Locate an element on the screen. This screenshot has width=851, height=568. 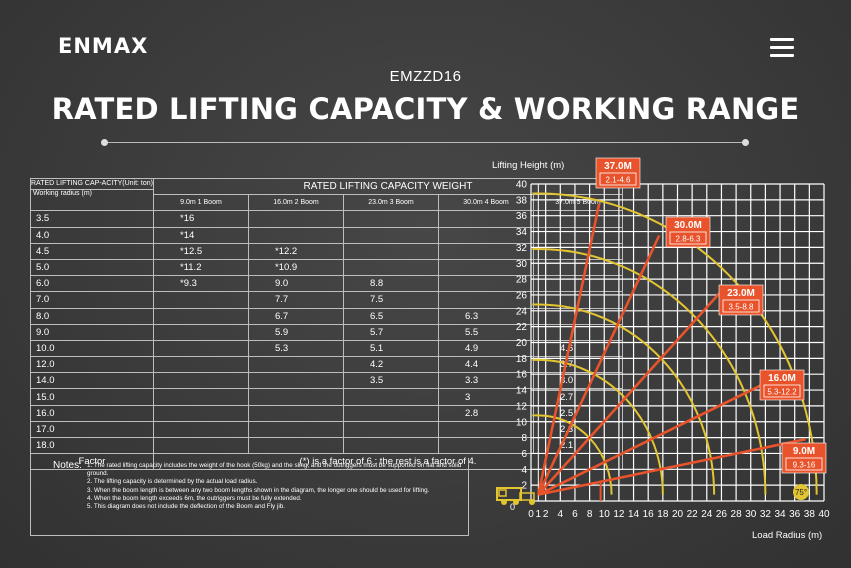
x-tick-label: 18 is located at coordinates (663, 514).